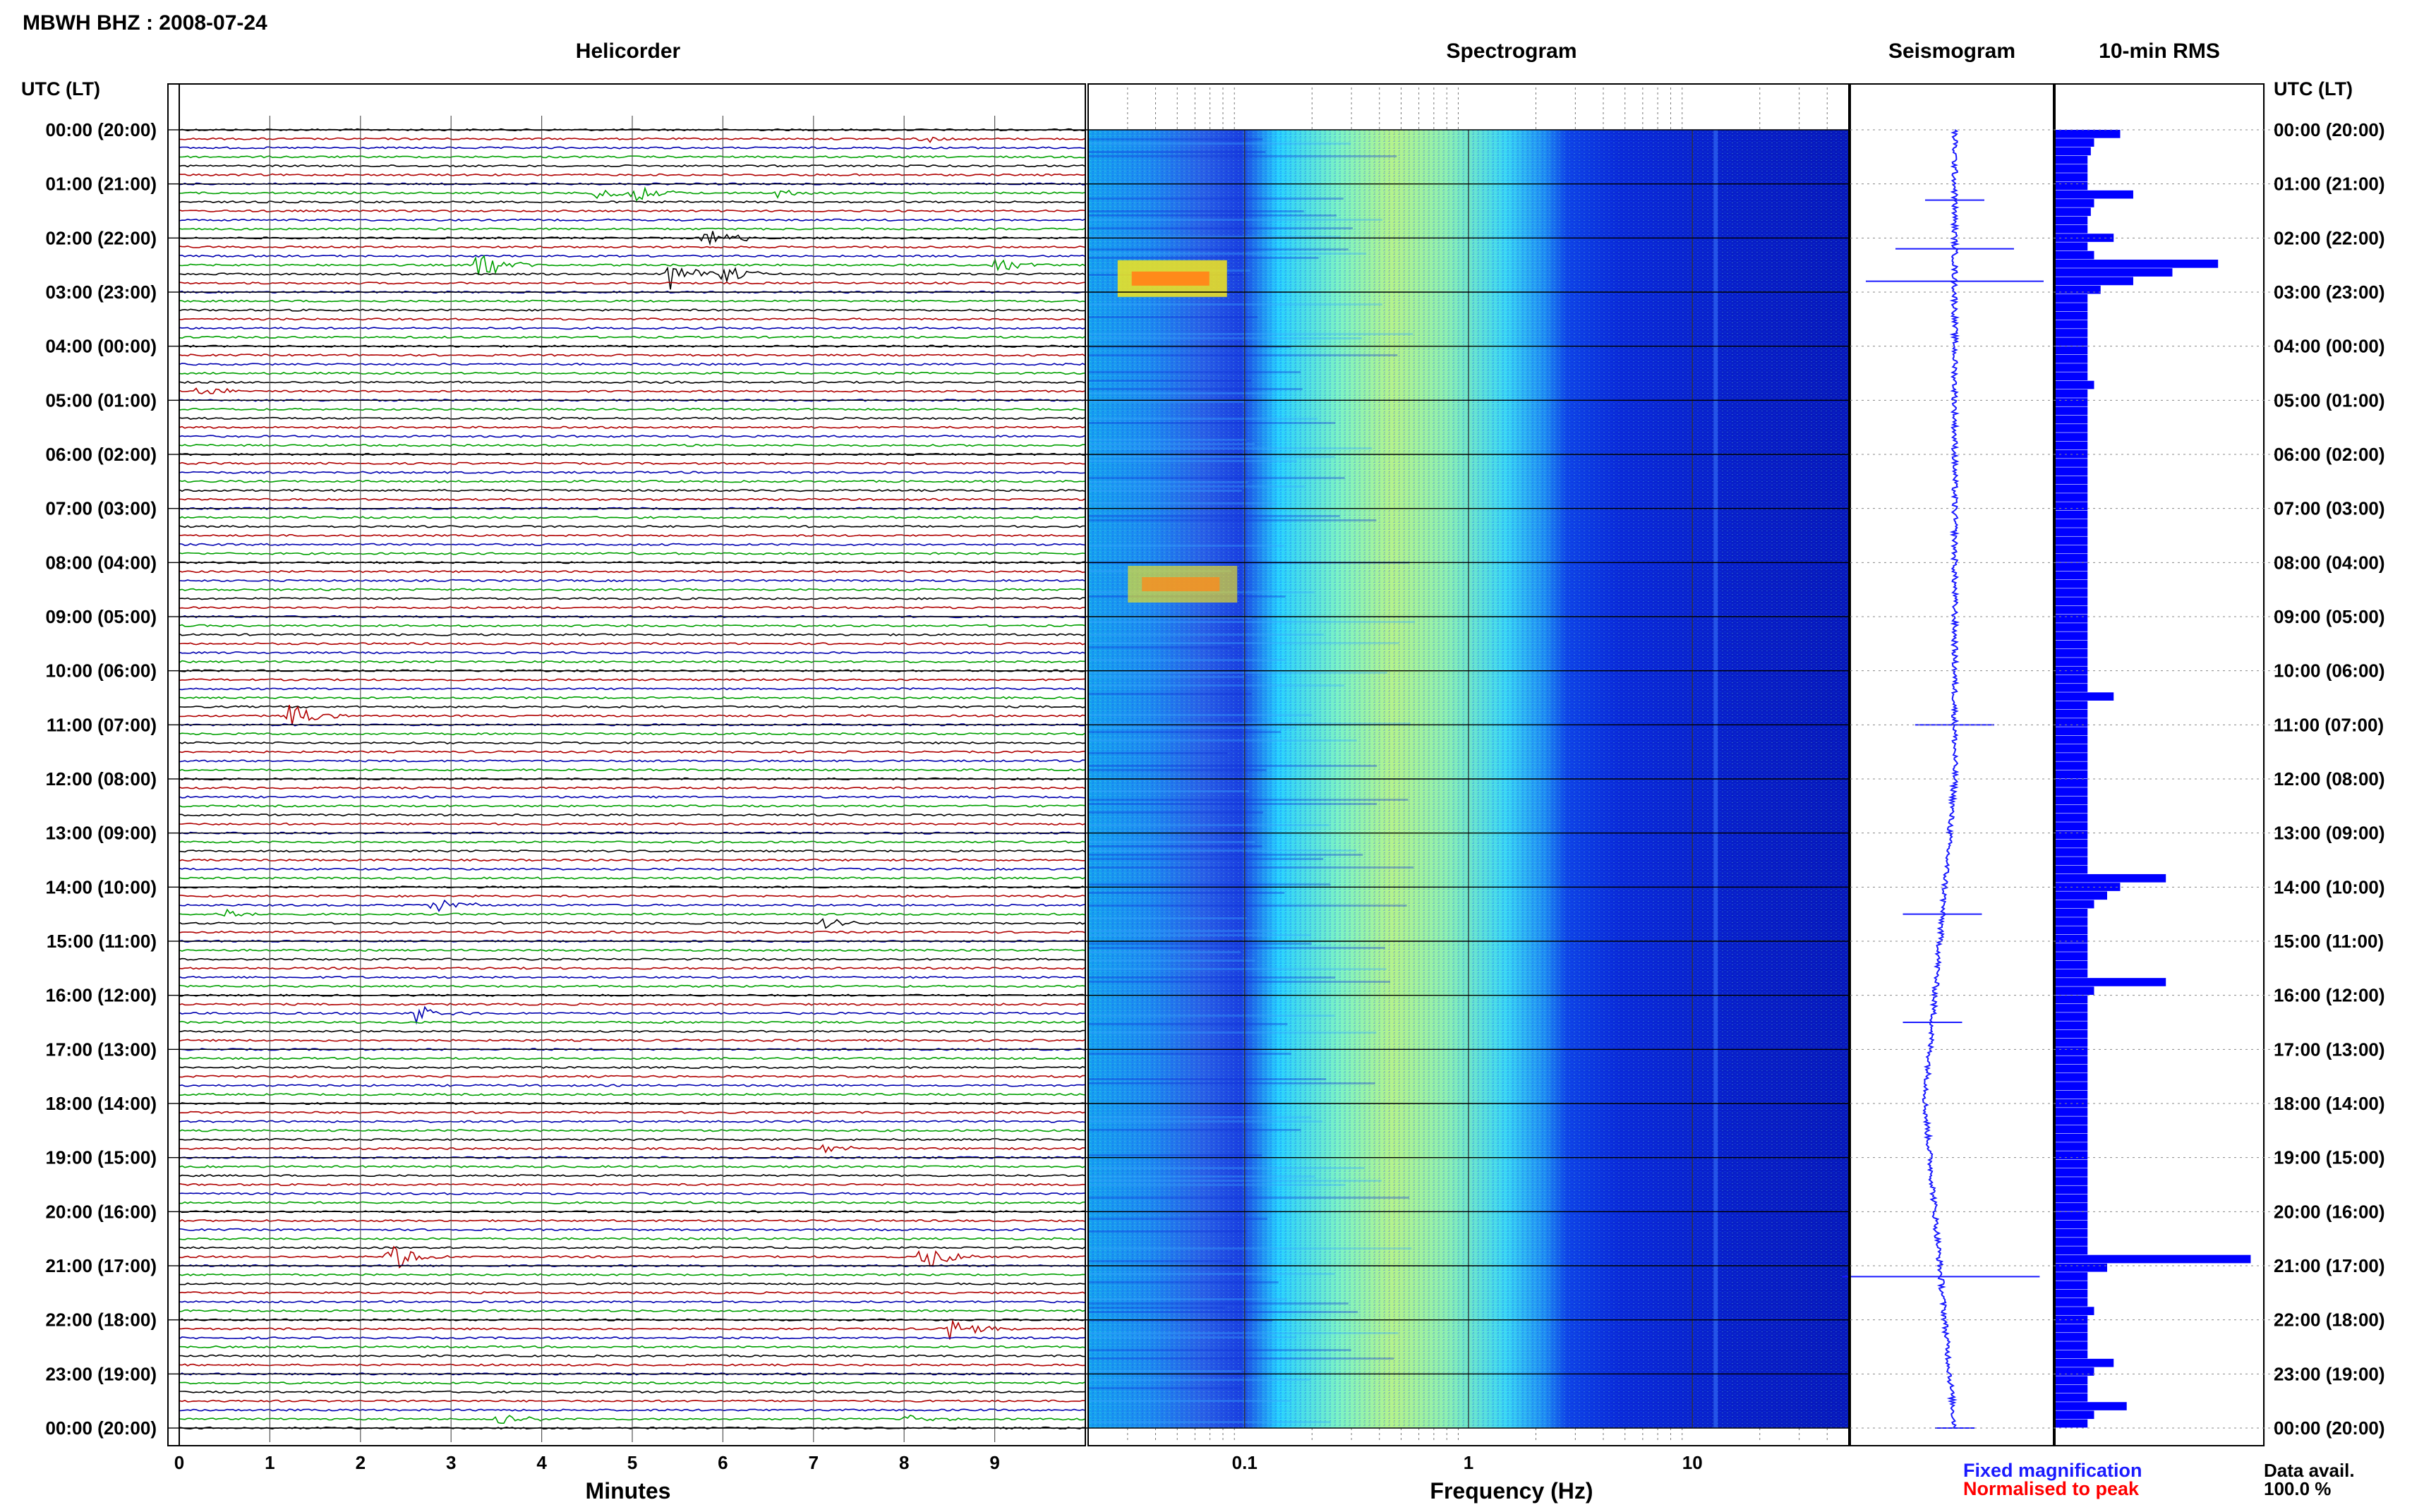 This screenshot has height=1512, width=2412. What do you see at coordinates (179, 1462) in the screenshot?
I see `minute-tick-label: 0` at bounding box center [179, 1462].